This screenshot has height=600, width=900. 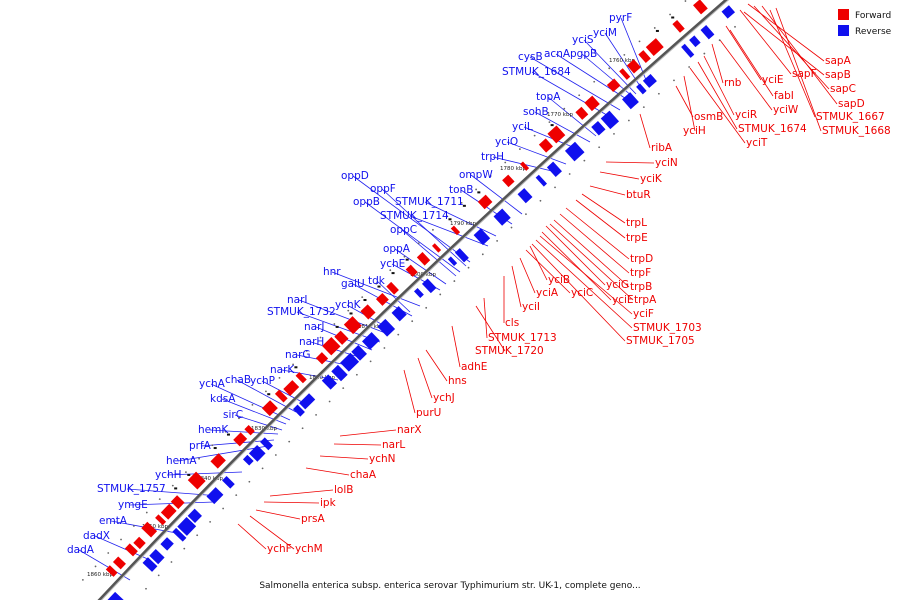 What do you see at coordinates (856, 131) in the screenshot?
I see `forward-gene-label: STMUK_1668` at bounding box center [856, 131].